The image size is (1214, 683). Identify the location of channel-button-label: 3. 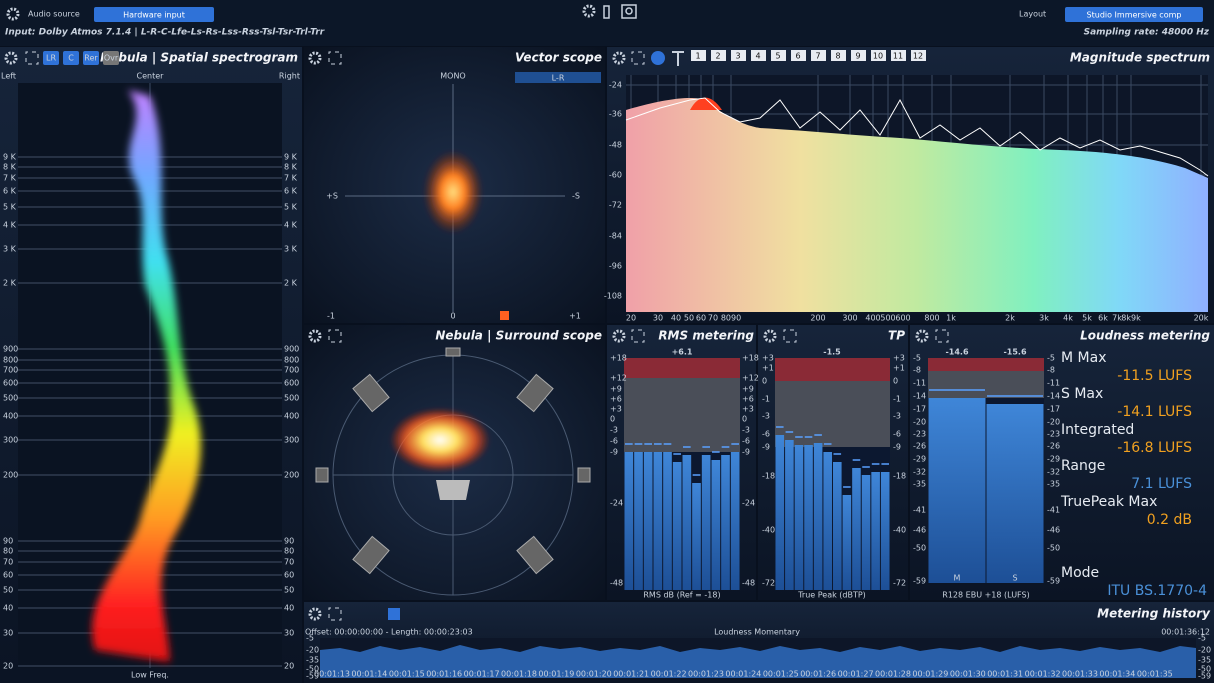
(737, 56).